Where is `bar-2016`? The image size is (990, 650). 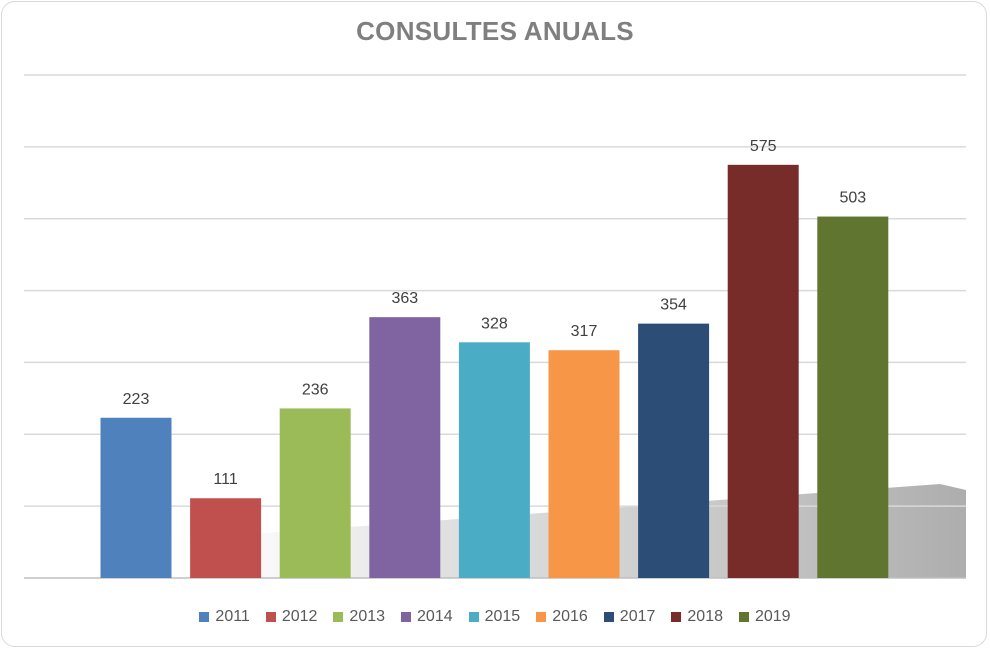
bar-2016 is located at coordinates (584, 464).